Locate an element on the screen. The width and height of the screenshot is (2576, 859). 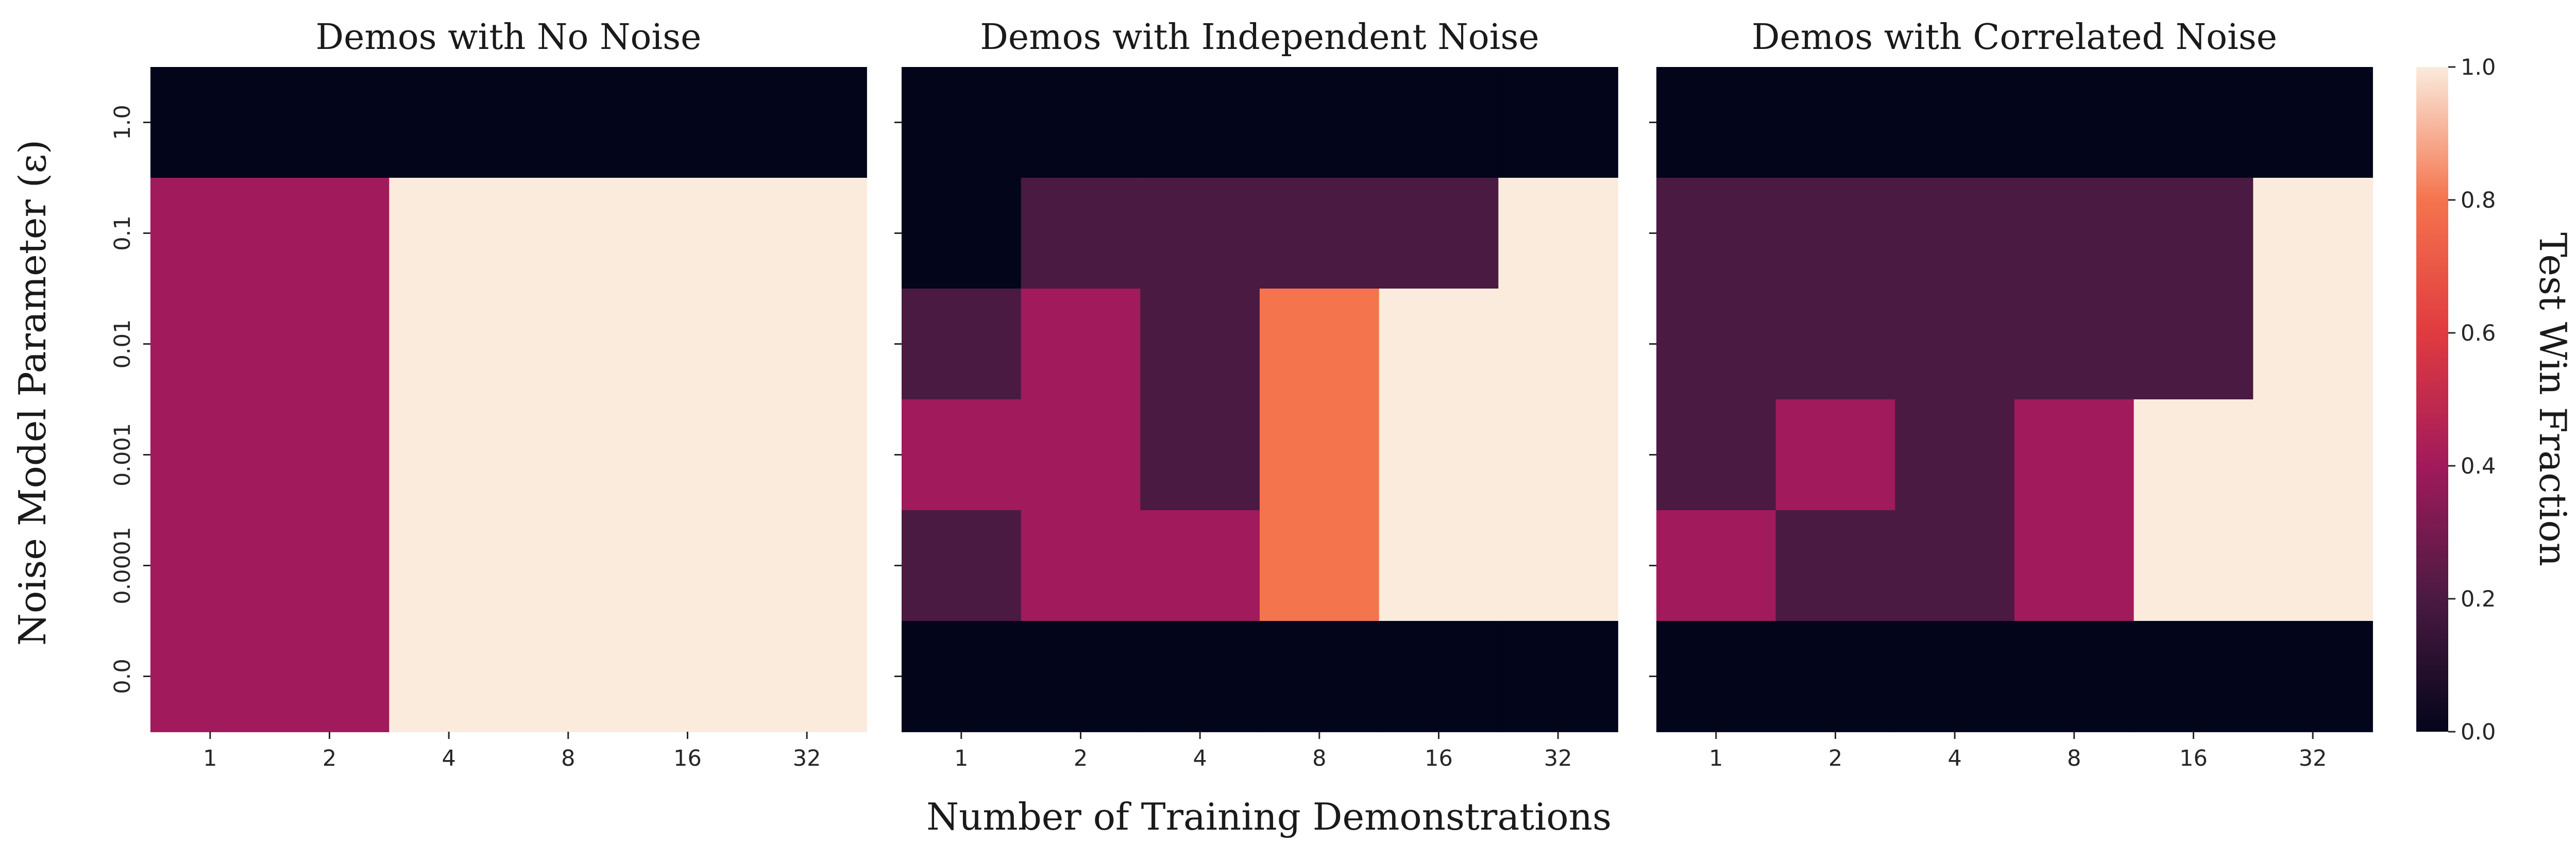
colorbar: 0.0 0.2 0.4 0.6 0.8 1.0 Test Win Fraction is located at coordinates (2495, 400).